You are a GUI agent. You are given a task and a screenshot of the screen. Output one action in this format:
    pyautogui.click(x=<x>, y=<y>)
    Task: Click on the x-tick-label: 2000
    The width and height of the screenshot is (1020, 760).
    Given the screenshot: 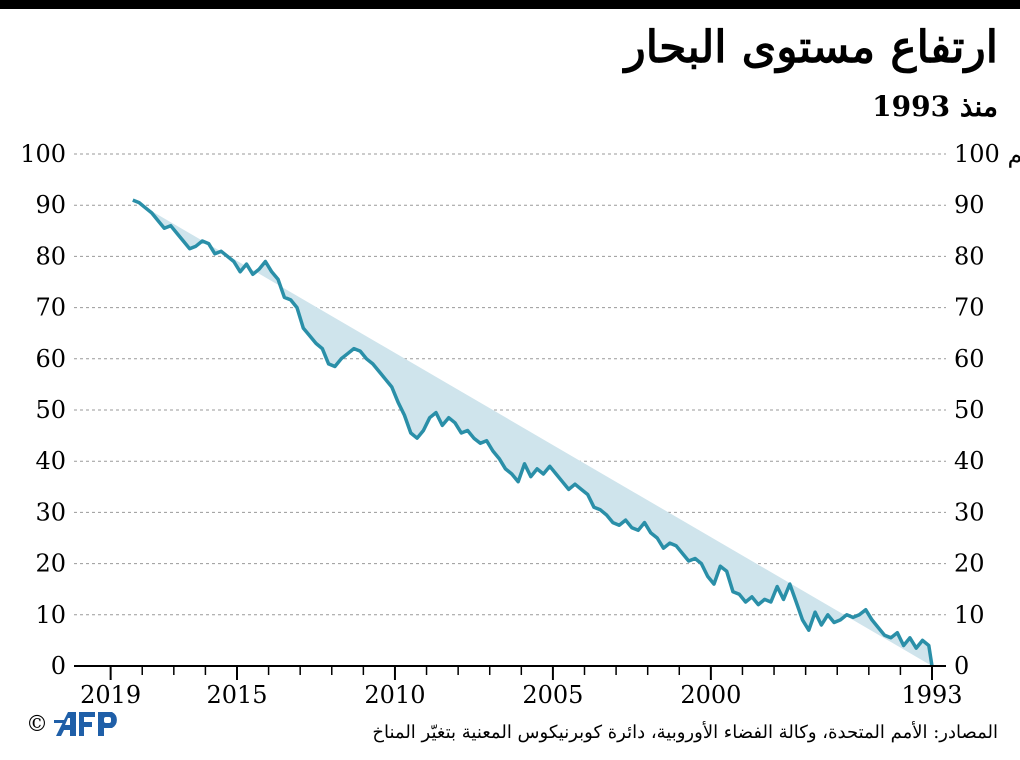 What is the action you would take?
    pyautogui.click(x=710, y=695)
    